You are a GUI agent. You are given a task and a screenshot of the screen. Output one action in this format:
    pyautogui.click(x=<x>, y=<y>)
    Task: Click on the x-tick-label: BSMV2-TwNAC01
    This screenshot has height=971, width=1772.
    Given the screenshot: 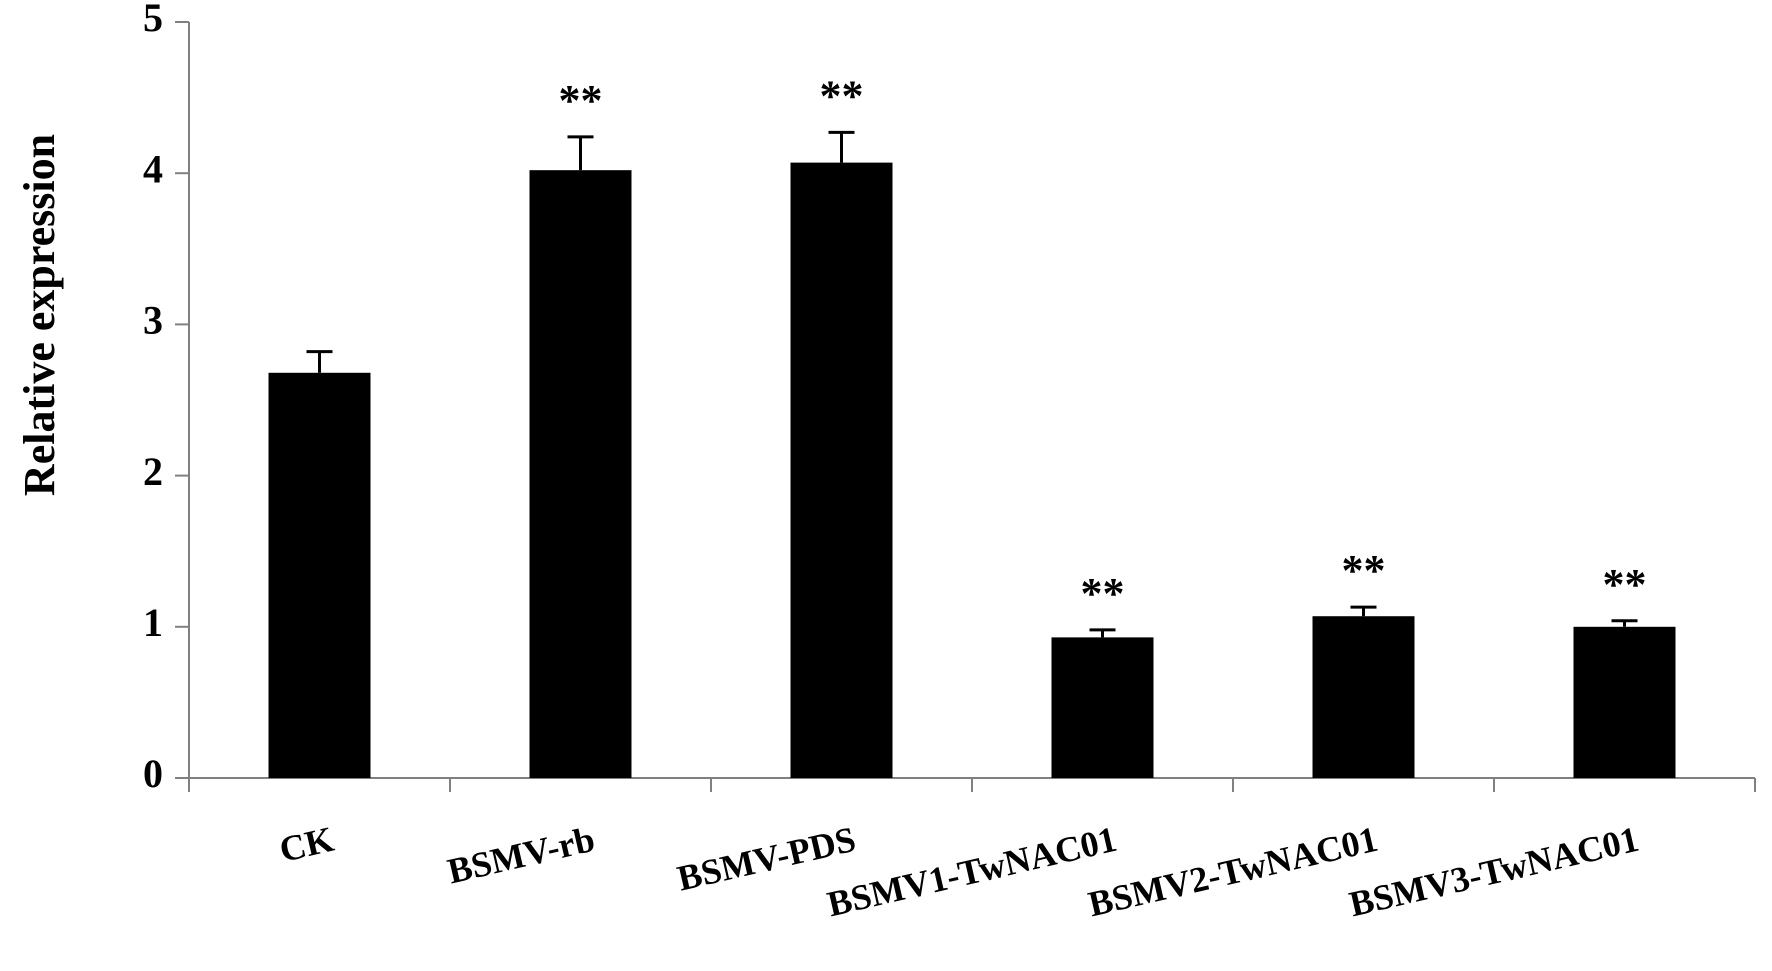 What is the action you would take?
    pyautogui.click(x=1233, y=871)
    